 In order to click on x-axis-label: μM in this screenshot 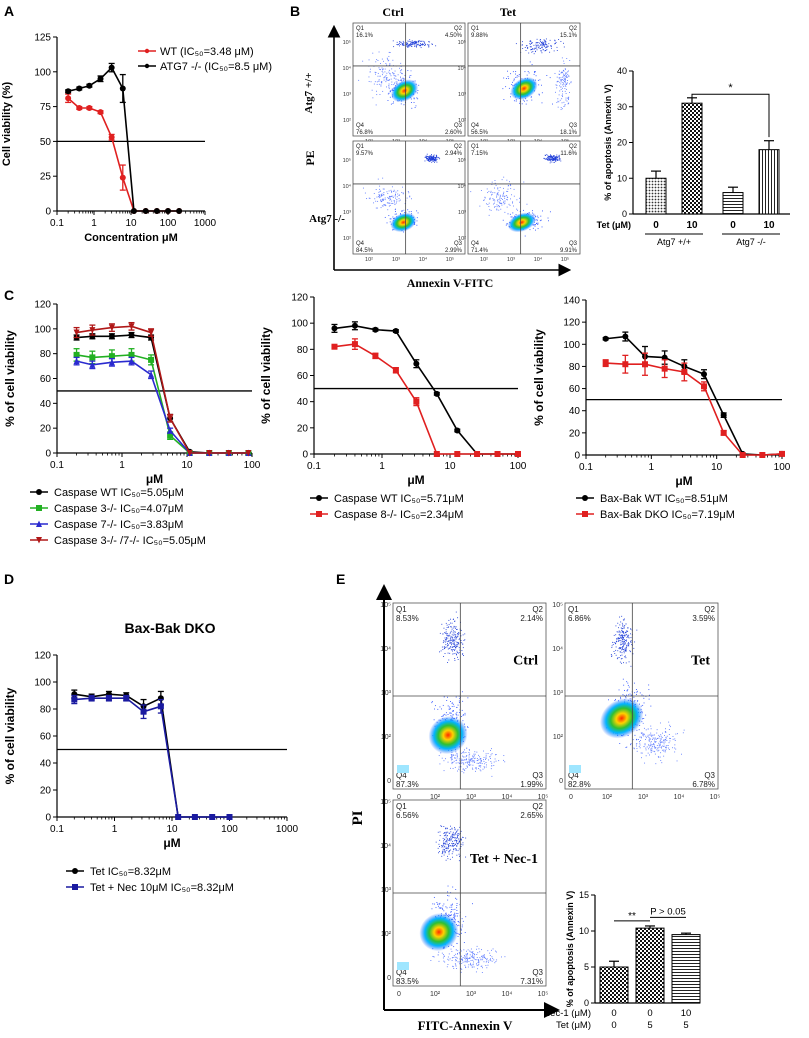, I will do `click(683, 481)`.